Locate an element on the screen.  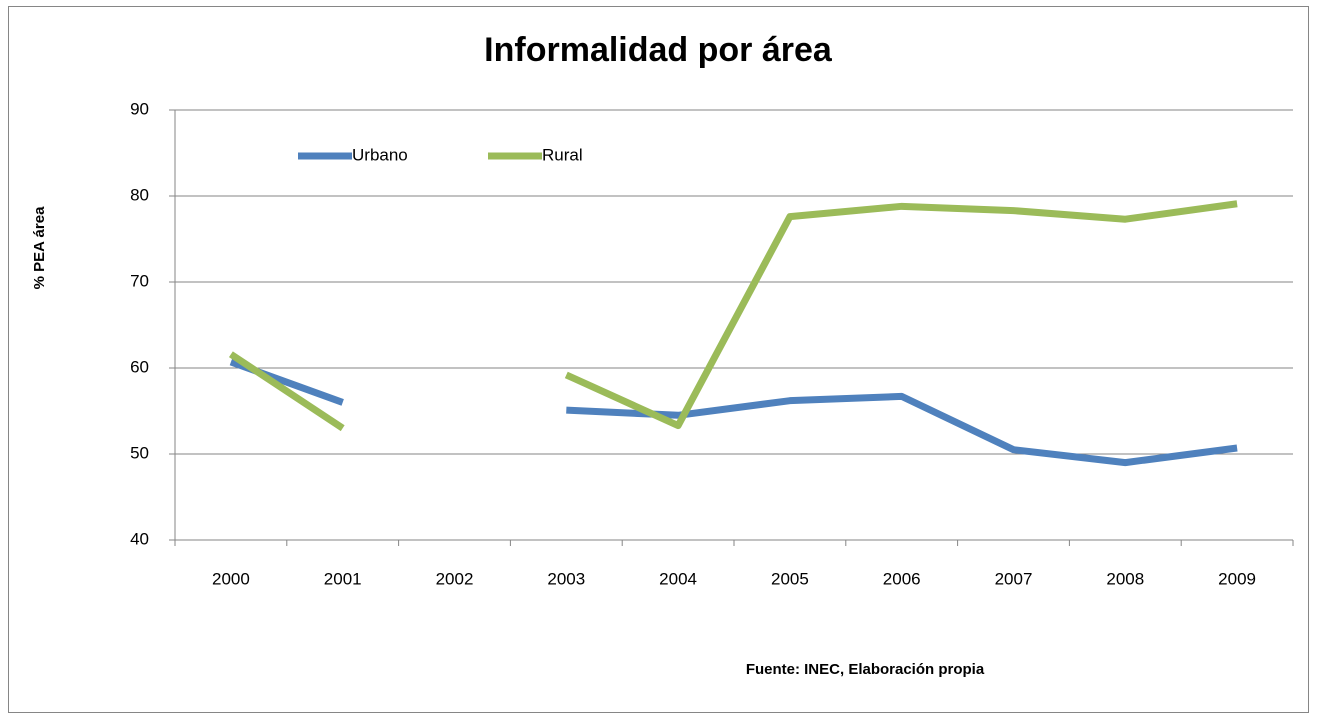
x-tick-label: 2004 is located at coordinates (678, 578).